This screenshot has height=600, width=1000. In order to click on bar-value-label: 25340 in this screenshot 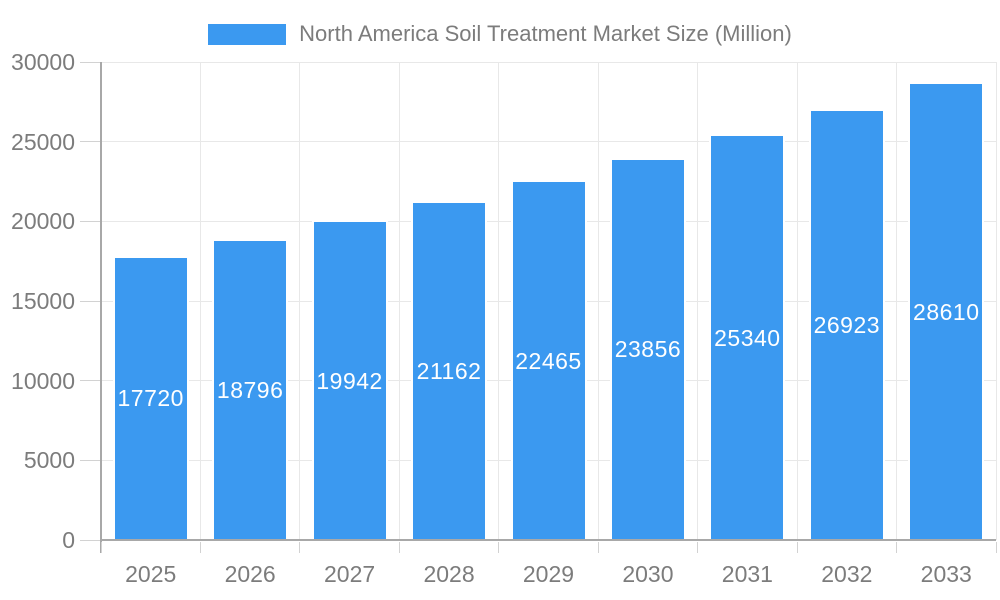, I will do `click(747, 337)`.